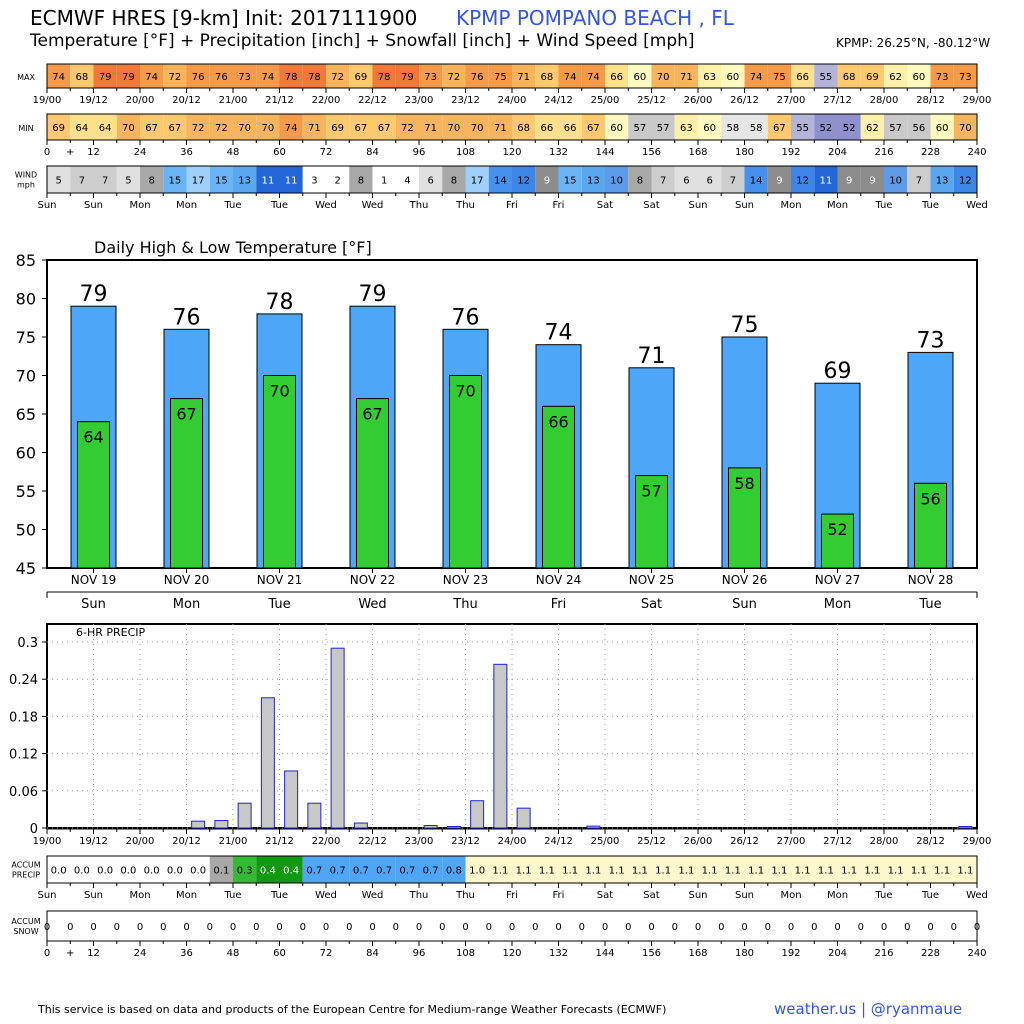 The height and width of the screenshot is (1024, 1024). I want to click on cell-value: 67, so click(593, 128).